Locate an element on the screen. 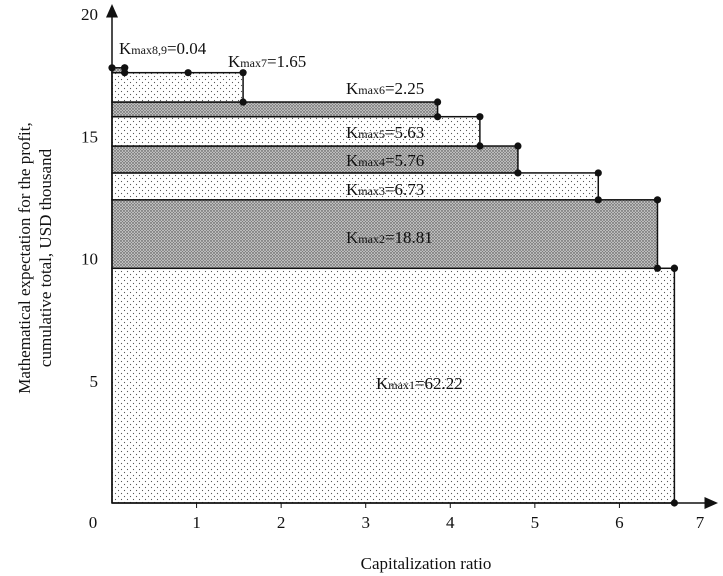 The image size is (723, 576). x-tick-label-2: 2 is located at coordinates (281, 522).